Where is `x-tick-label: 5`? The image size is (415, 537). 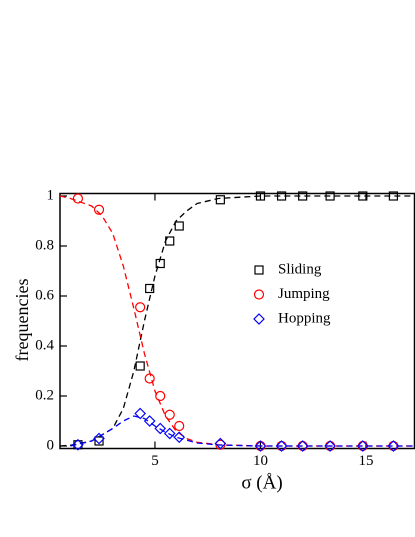 x-tick-label: 5 is located at coordinates (155, 461).